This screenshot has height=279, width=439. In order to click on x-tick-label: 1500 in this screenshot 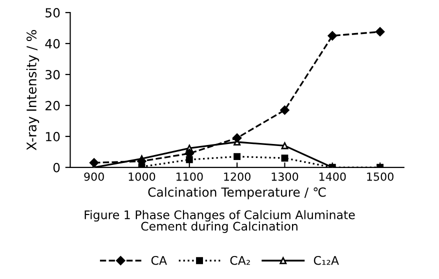, I will do `click(380, 176)`.